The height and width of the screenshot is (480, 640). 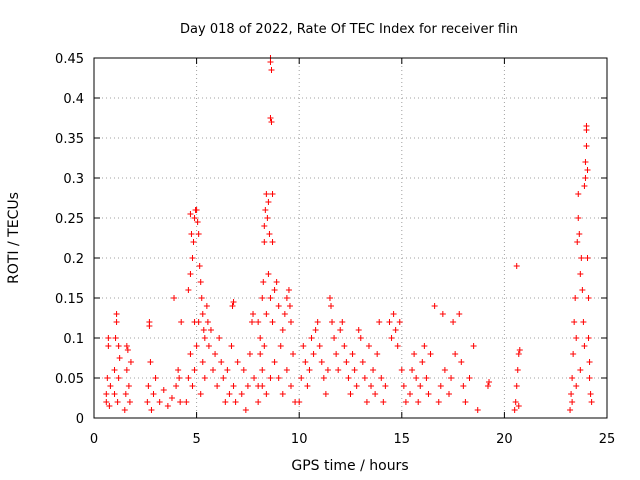 I want to click on y-tick-label: 0.2, so click(x=73, y=259).